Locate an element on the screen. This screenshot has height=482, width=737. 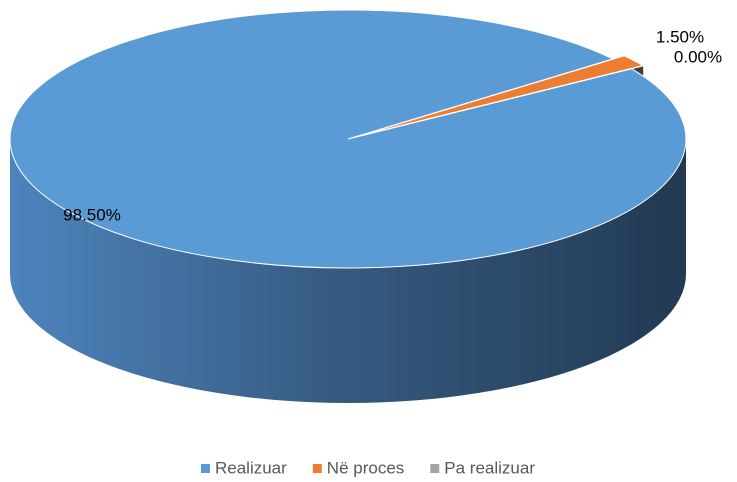
legend-label: Realizuar is located at coordinates (251, 467).